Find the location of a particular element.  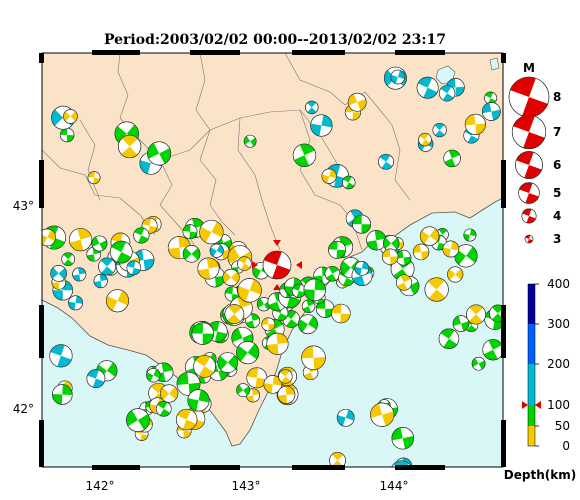

magnitude-legend-label-5: 5 is located at coordinates (557, 193).